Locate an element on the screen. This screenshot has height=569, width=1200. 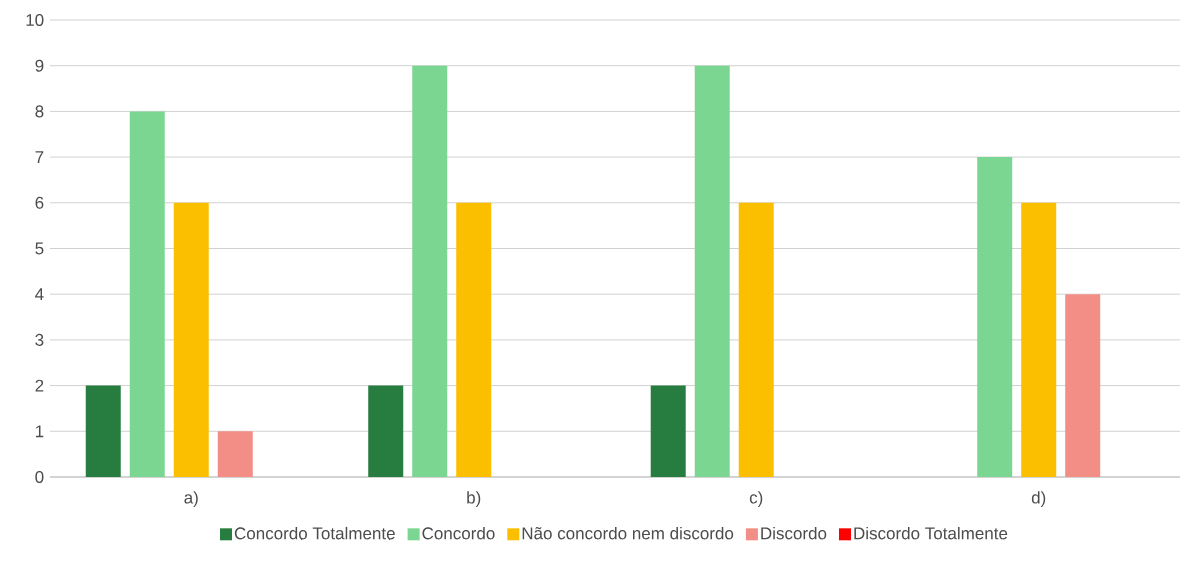
y-tick-label: 3 is located at coordinates (39, 339).